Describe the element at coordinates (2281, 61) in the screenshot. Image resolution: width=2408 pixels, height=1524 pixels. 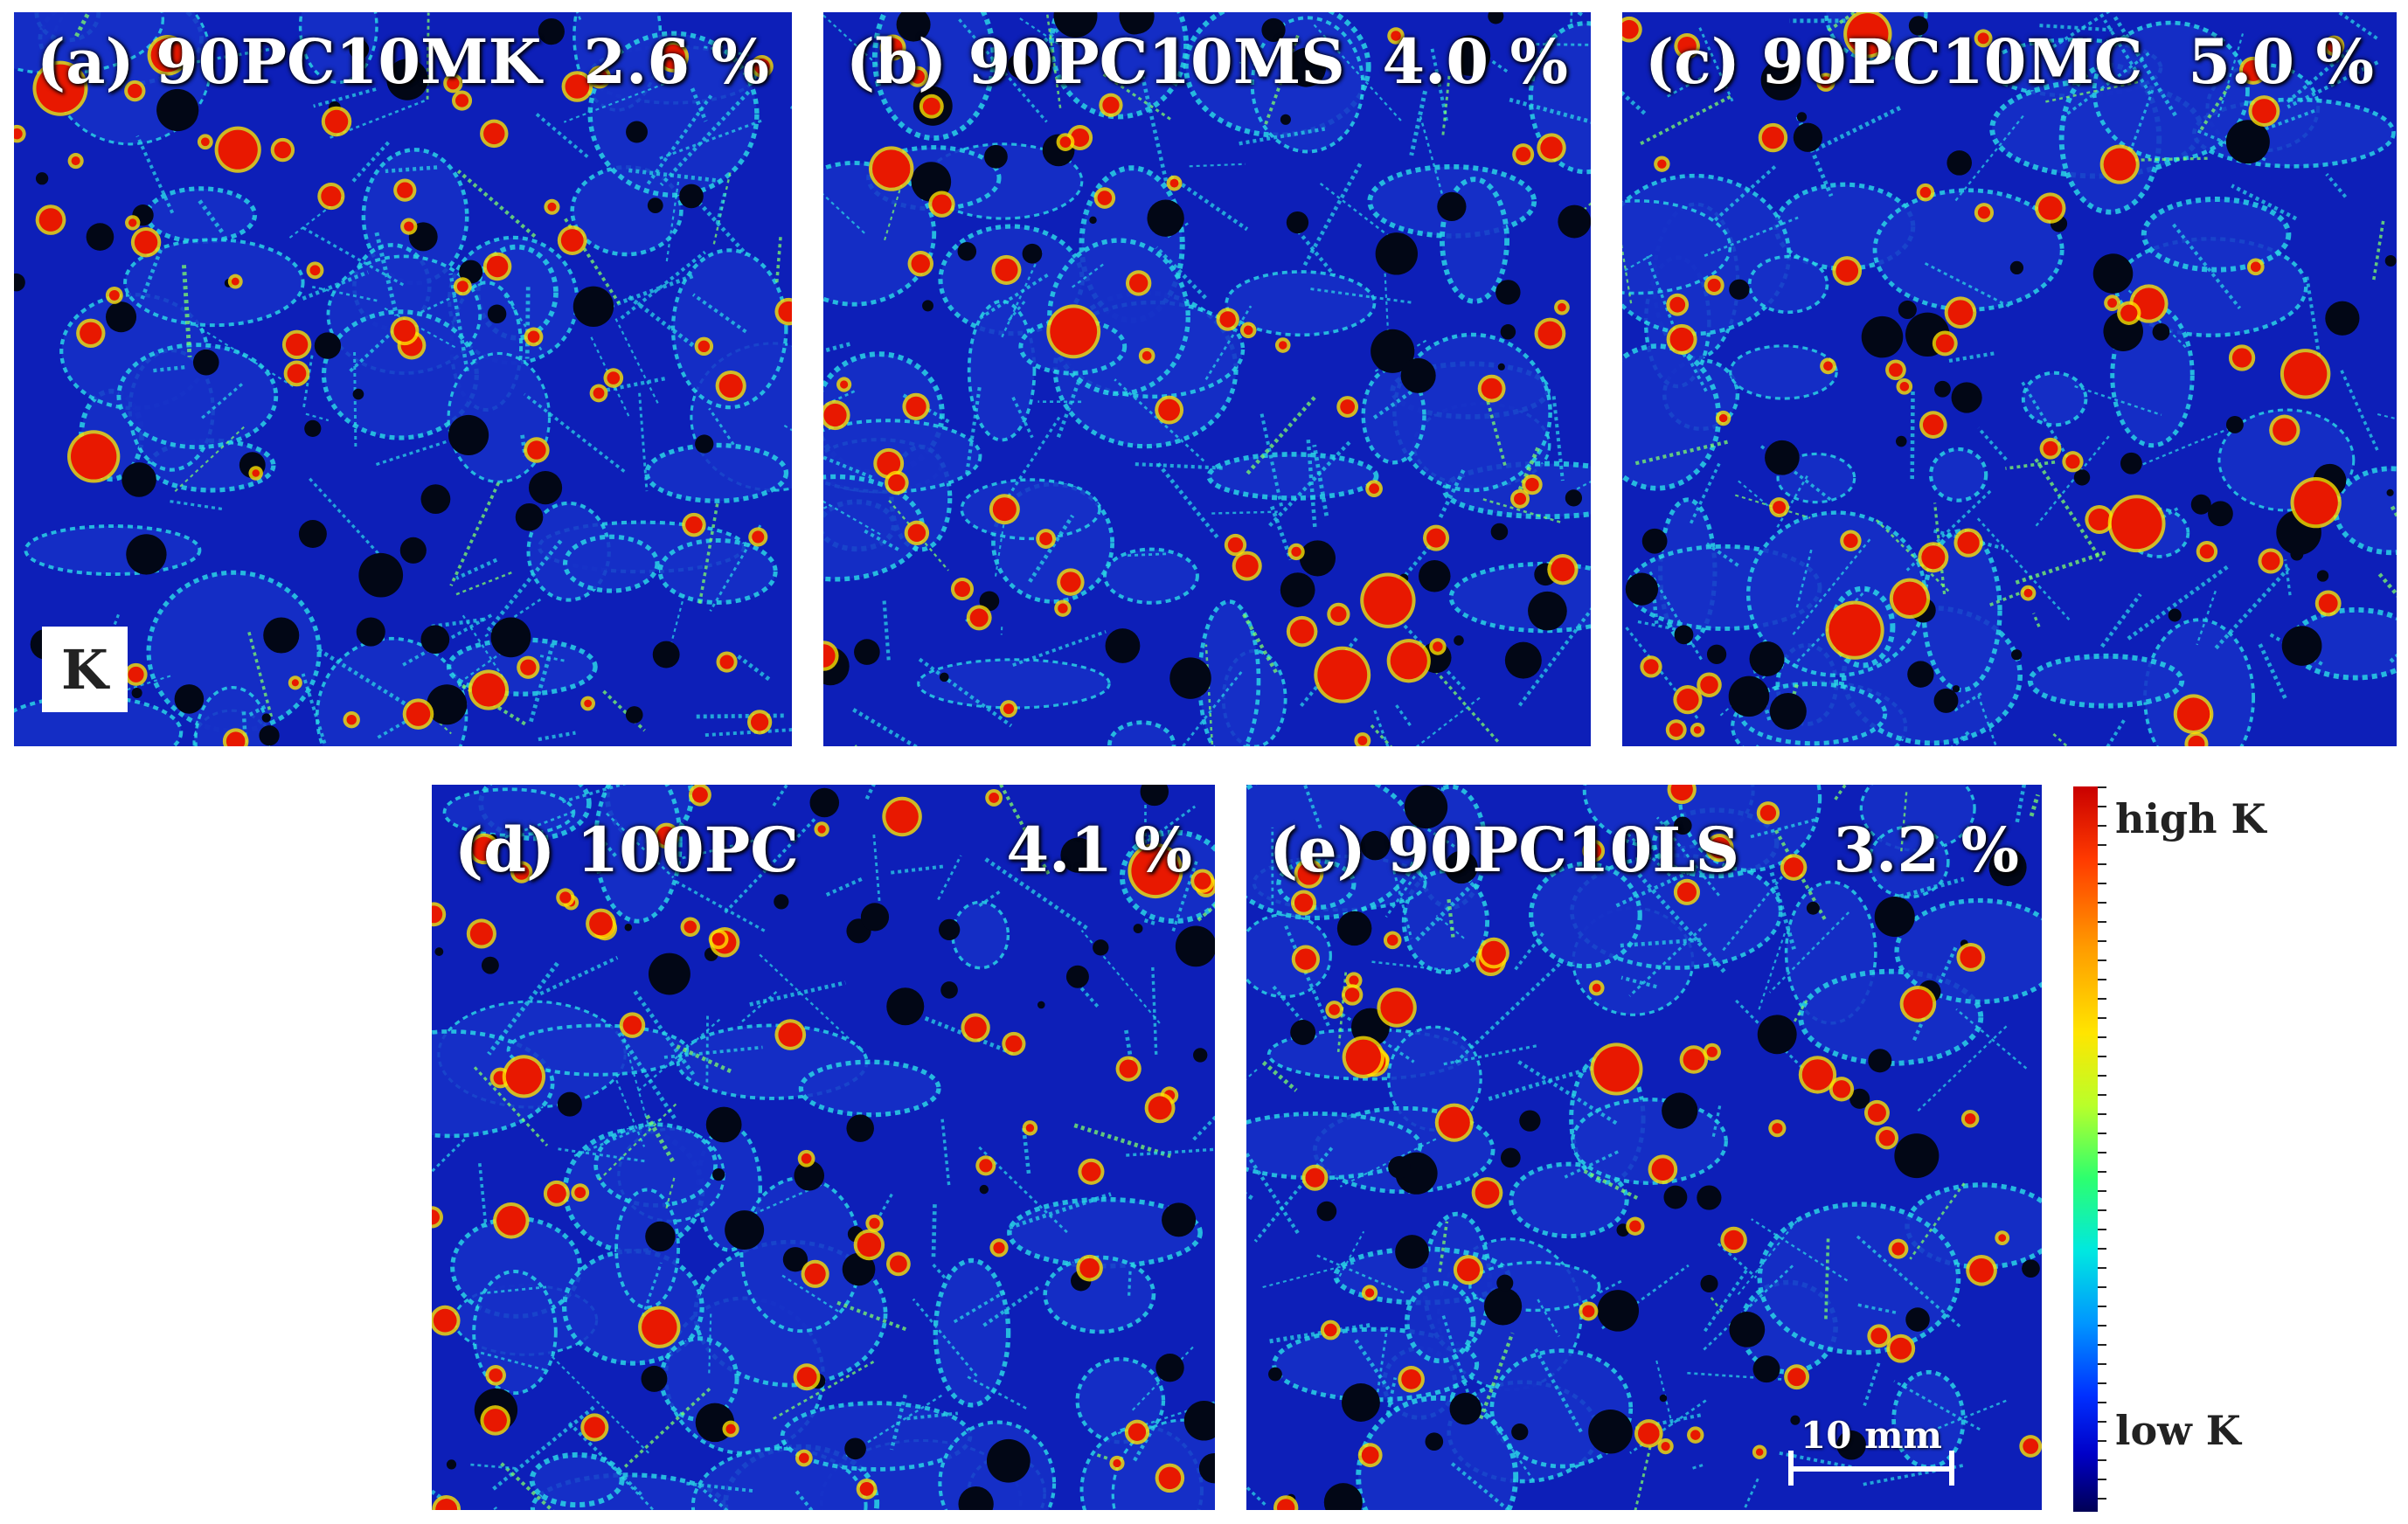
I see `panel-percentage: 5.0 %` at that location.